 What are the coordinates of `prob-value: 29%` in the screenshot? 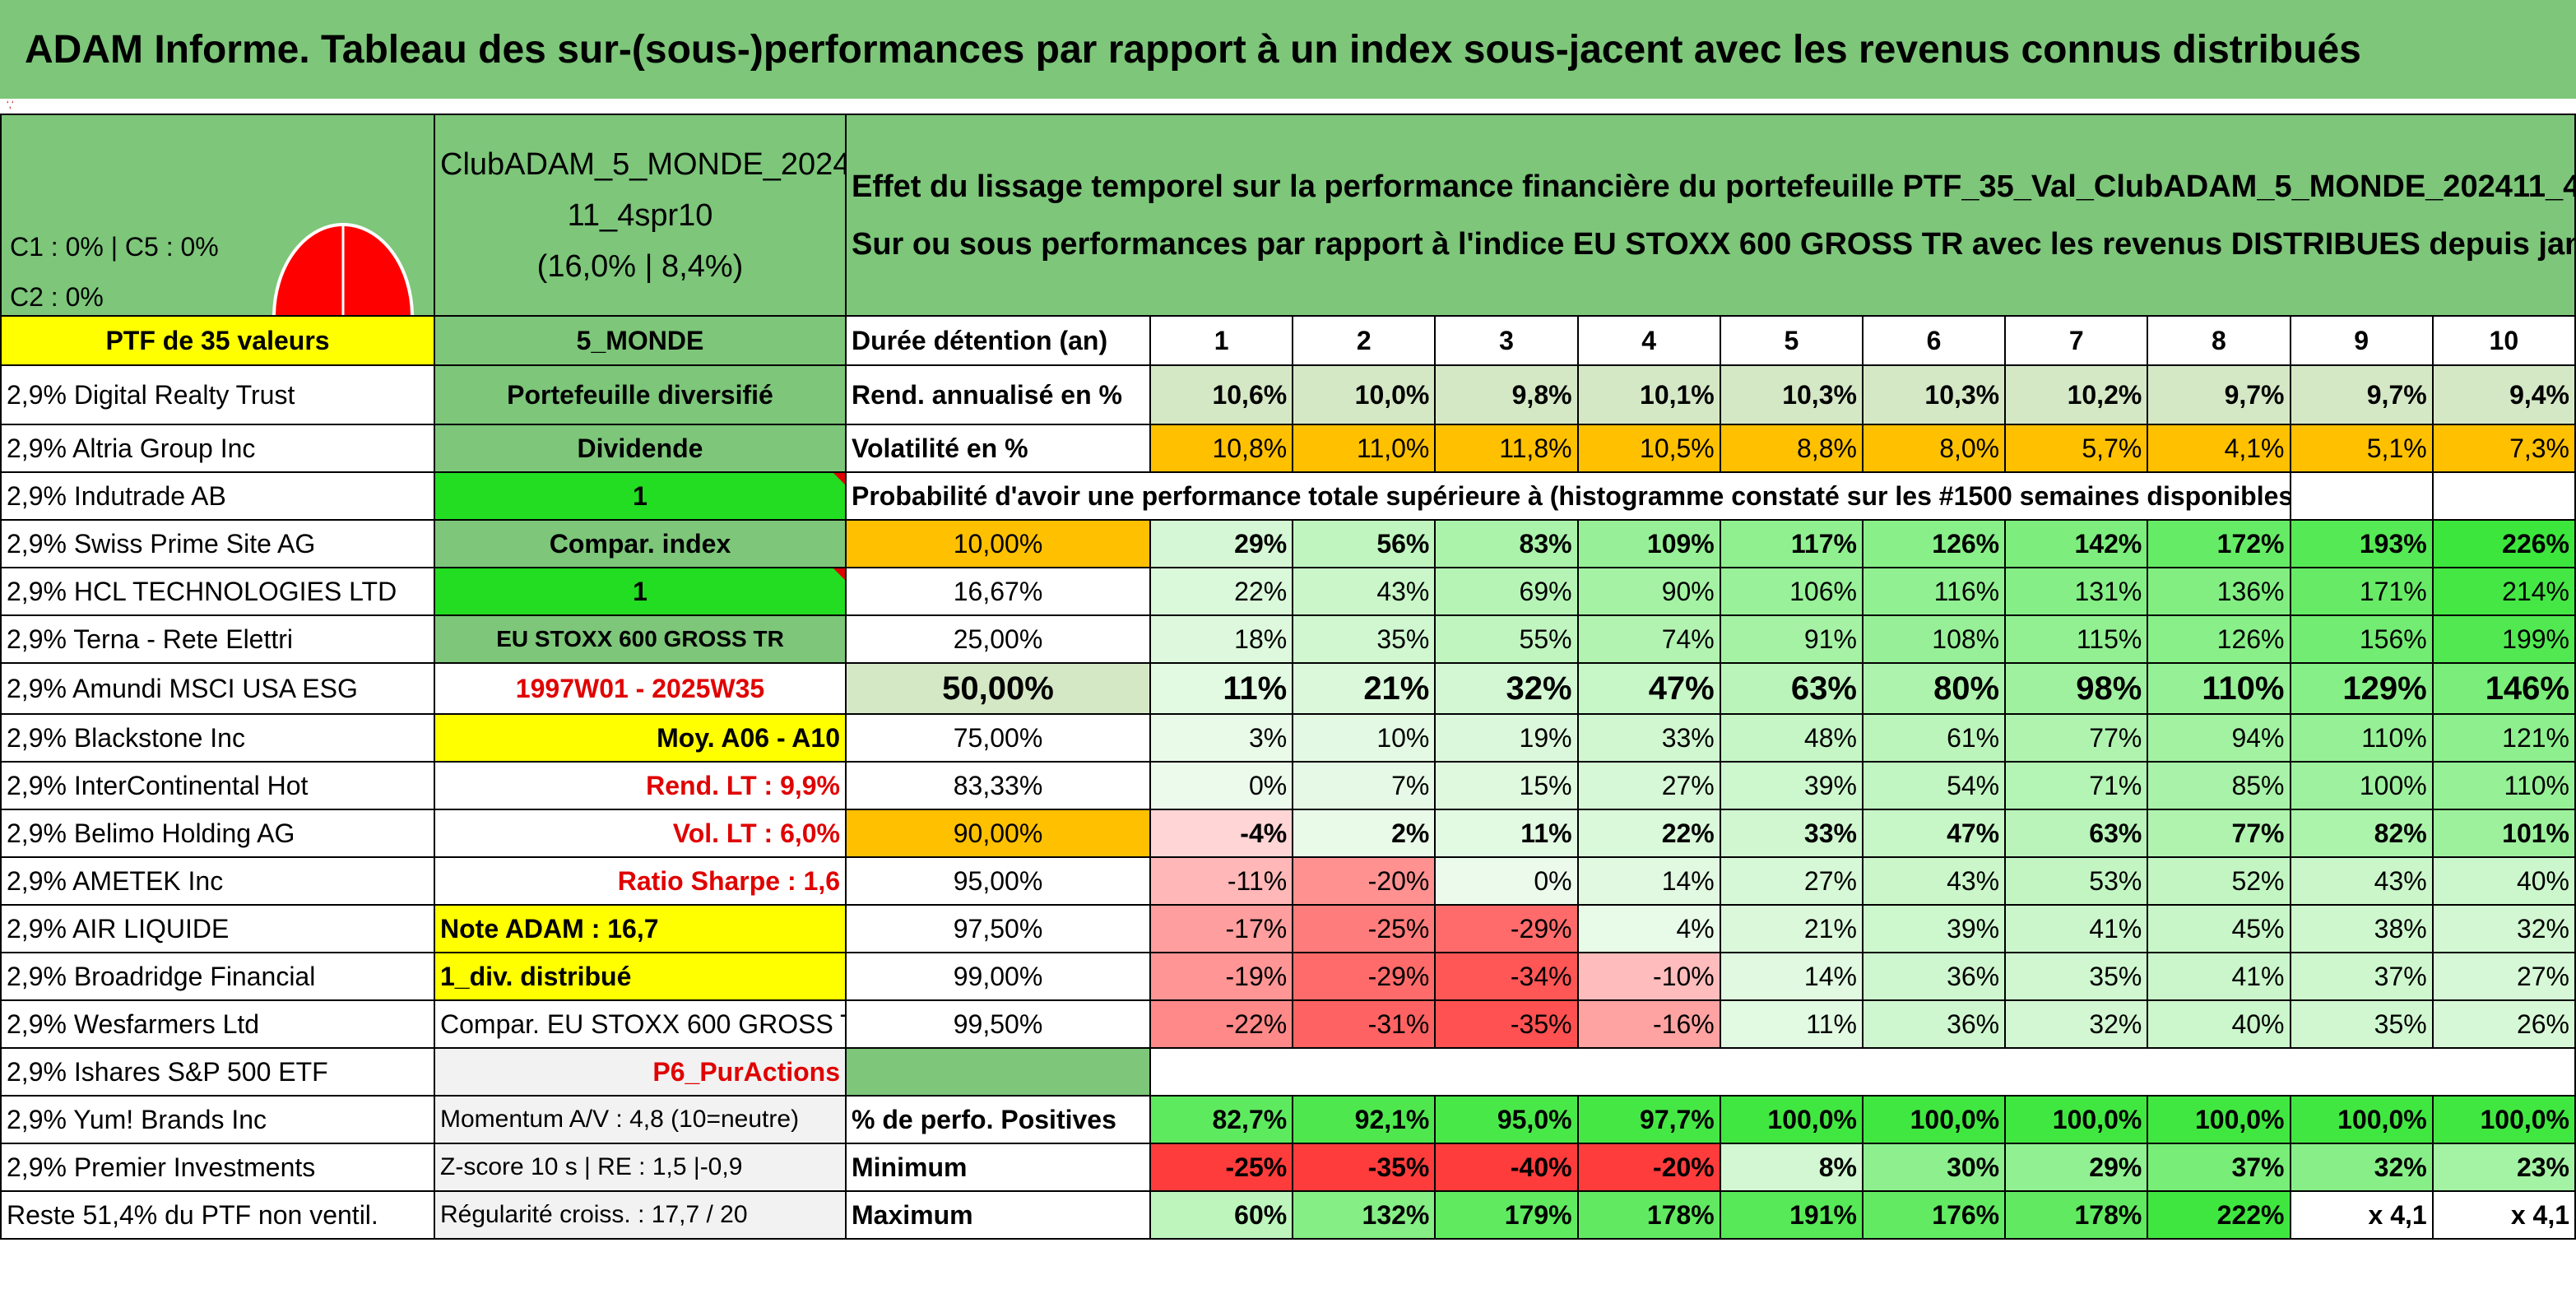 It's located at (1221, 543).